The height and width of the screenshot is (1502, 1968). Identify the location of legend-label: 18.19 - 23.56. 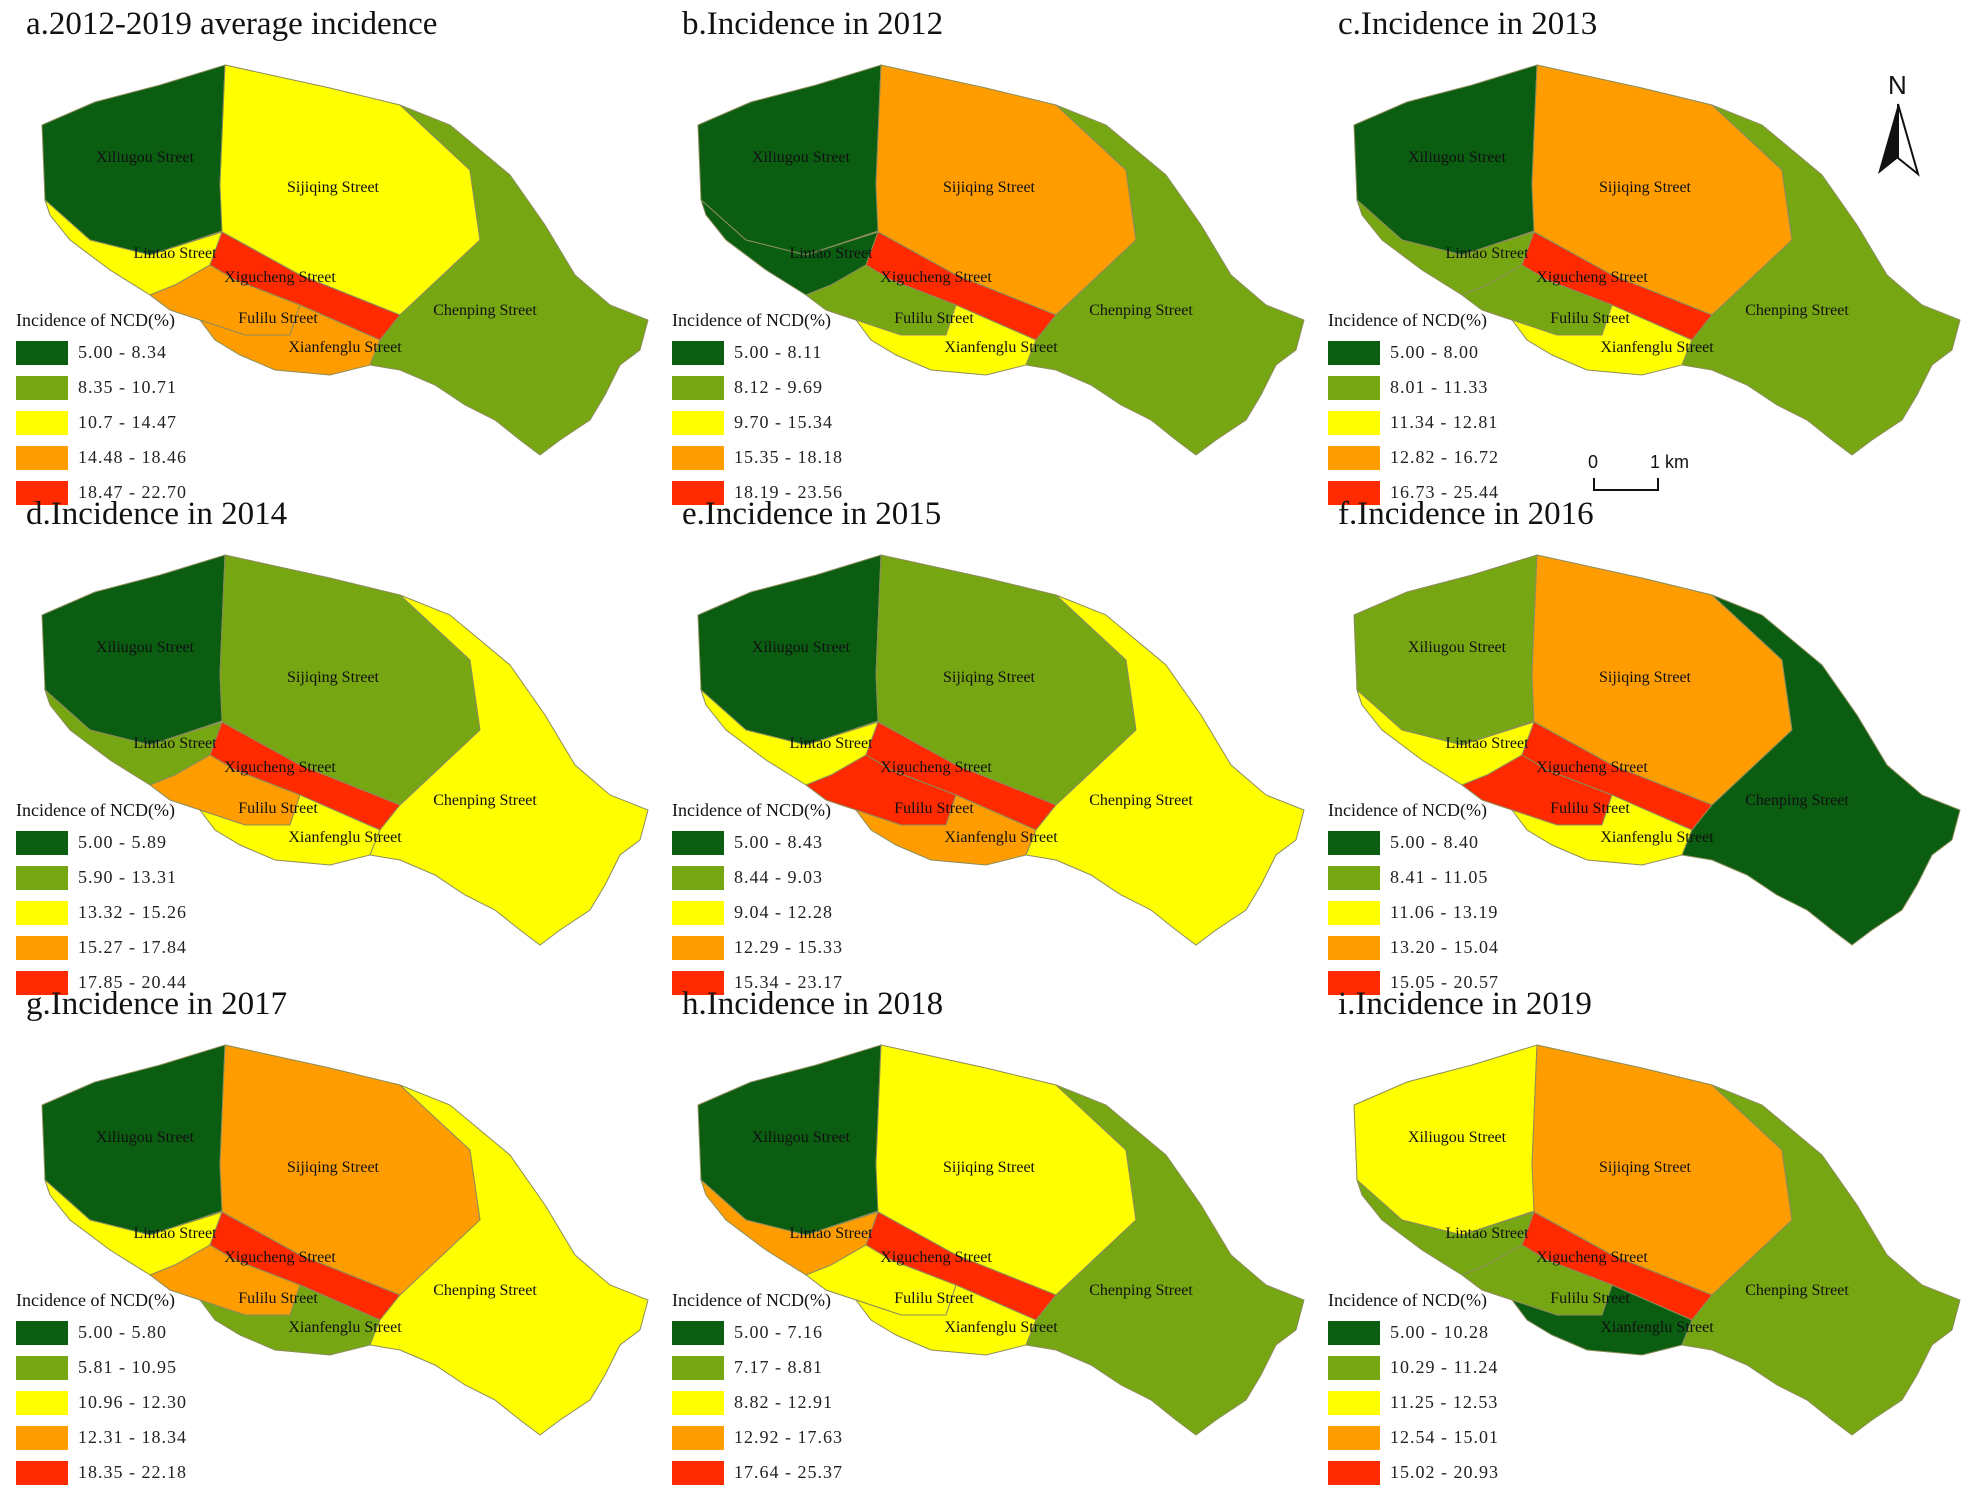
(788, 492).